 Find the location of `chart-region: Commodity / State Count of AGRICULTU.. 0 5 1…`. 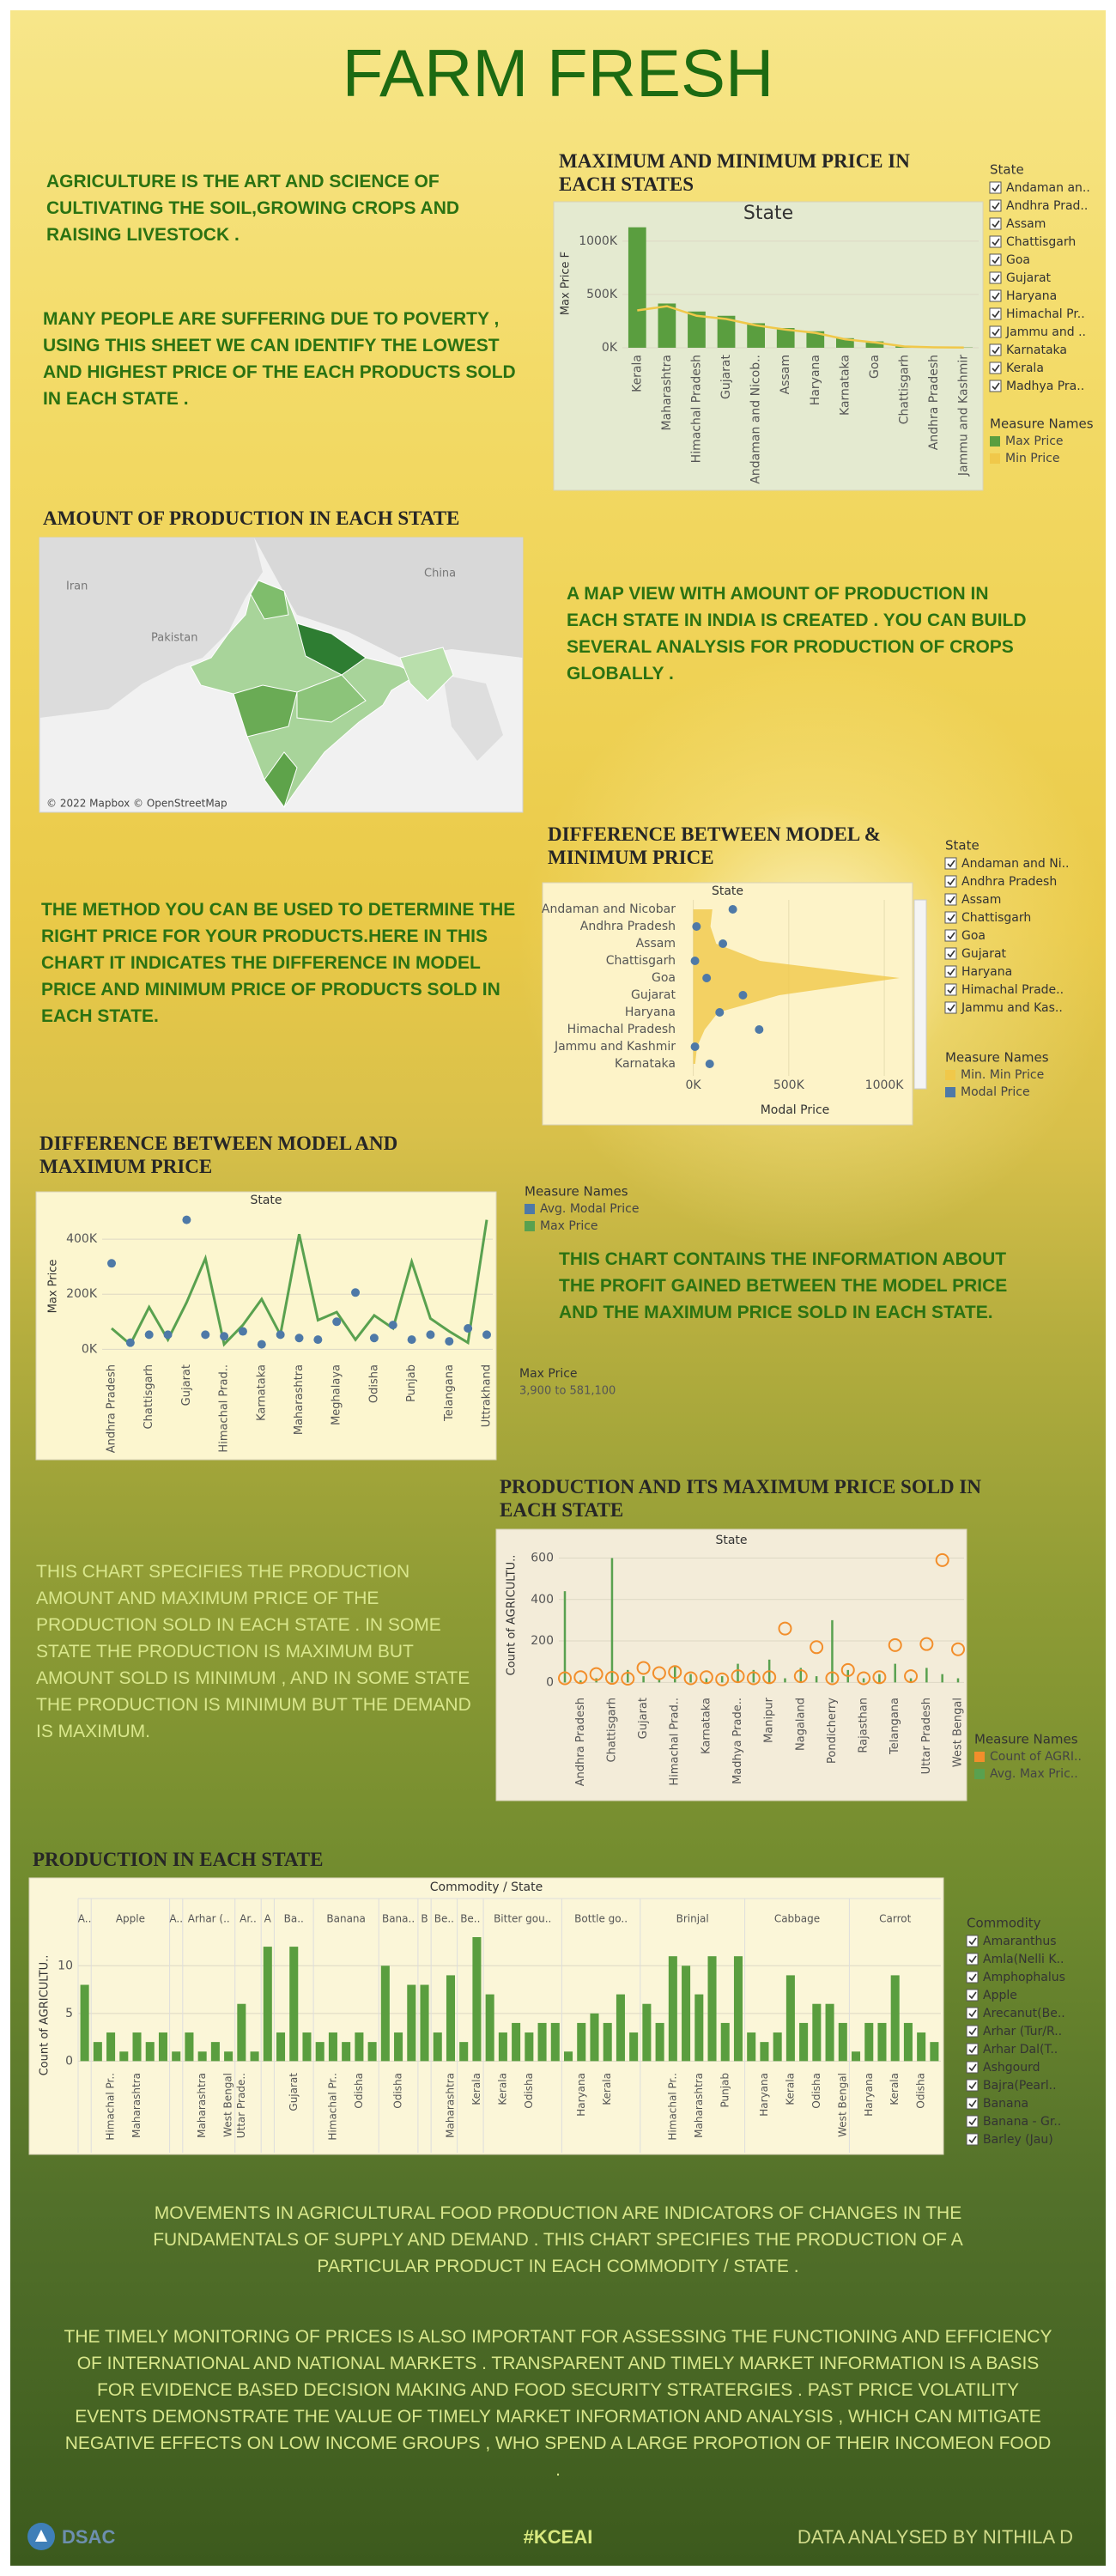

chart-region: Commodity / State Count of AGRICULTU.. 0 5 1… is located at coordinates (547, 2016).